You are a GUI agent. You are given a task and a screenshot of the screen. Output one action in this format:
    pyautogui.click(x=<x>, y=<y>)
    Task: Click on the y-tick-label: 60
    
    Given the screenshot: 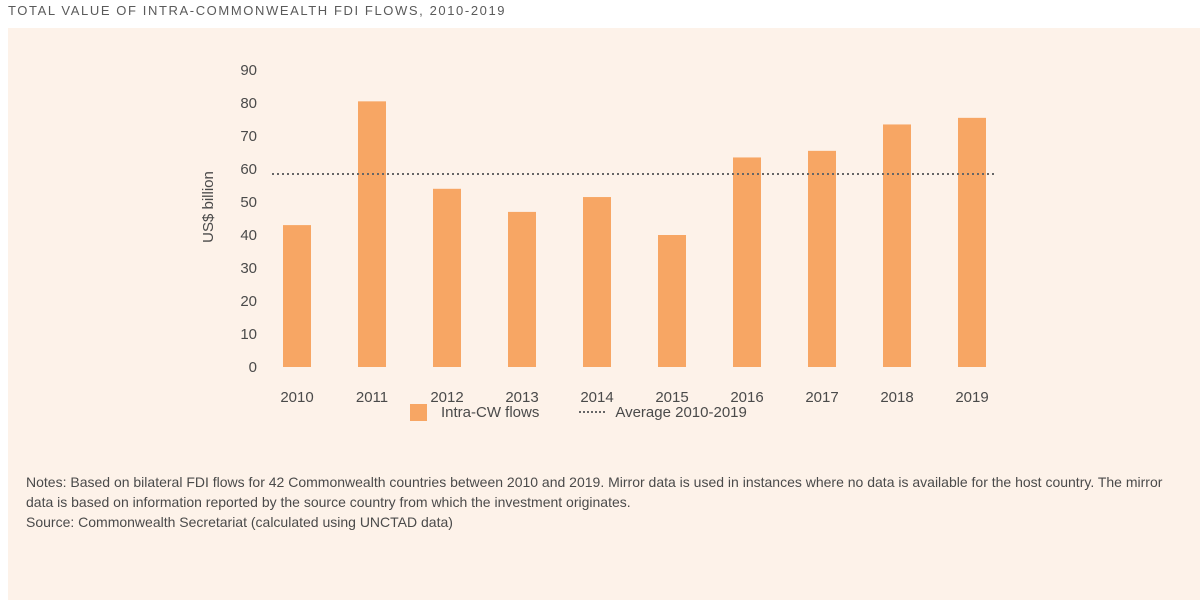 What is the action you would take?
    pyautogui.click(x=248, y=169)
    